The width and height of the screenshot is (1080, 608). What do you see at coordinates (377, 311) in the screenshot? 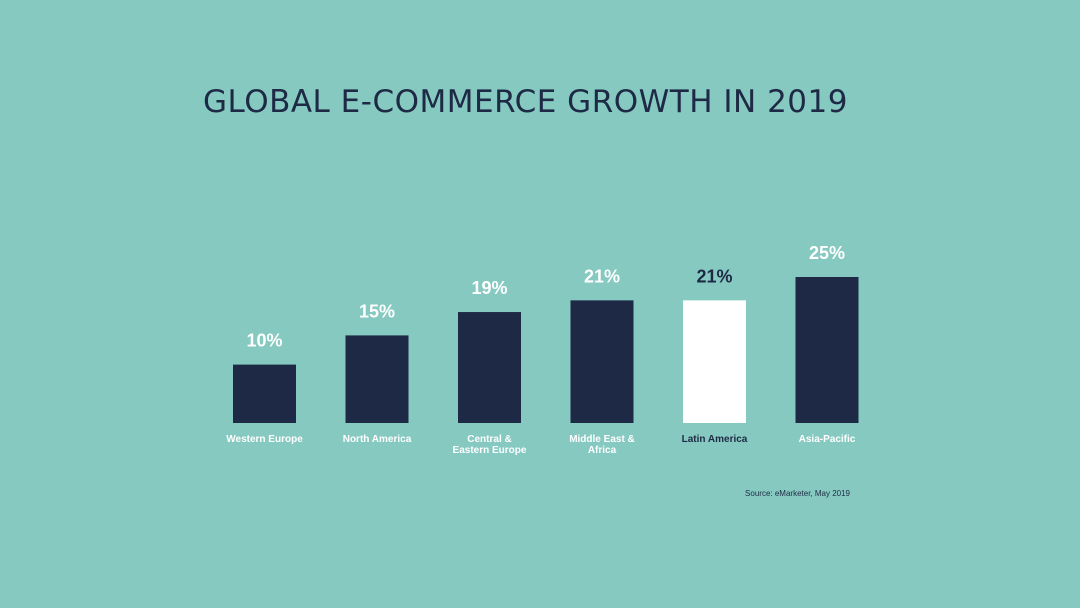
I see `value-label-1: 15%` at bounding box center [377, 311].